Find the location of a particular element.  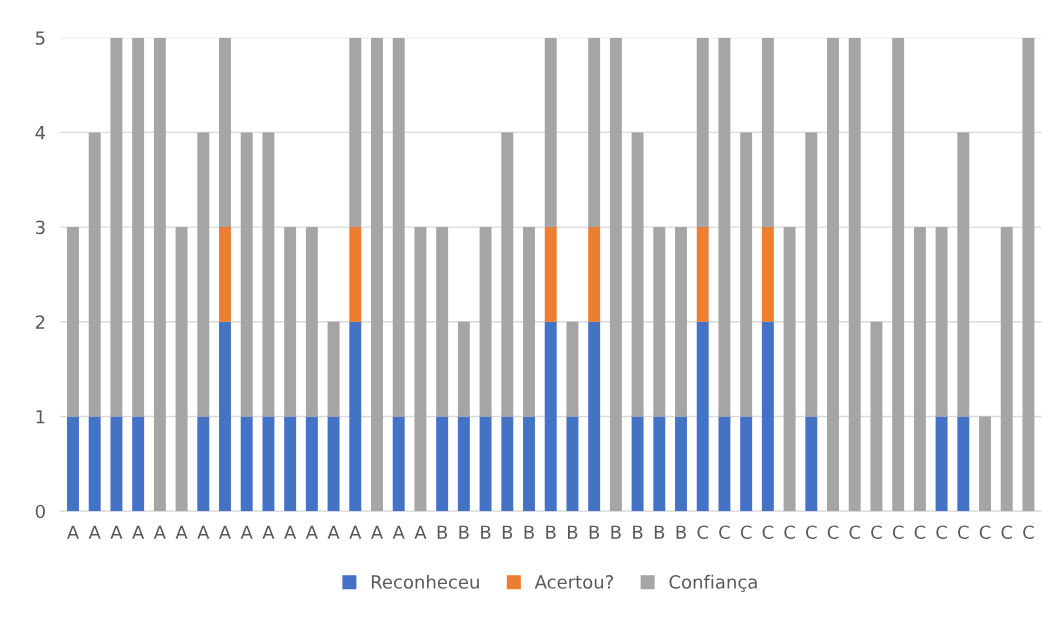

y-tick-label: 4 is located at coordinates (40, 133).